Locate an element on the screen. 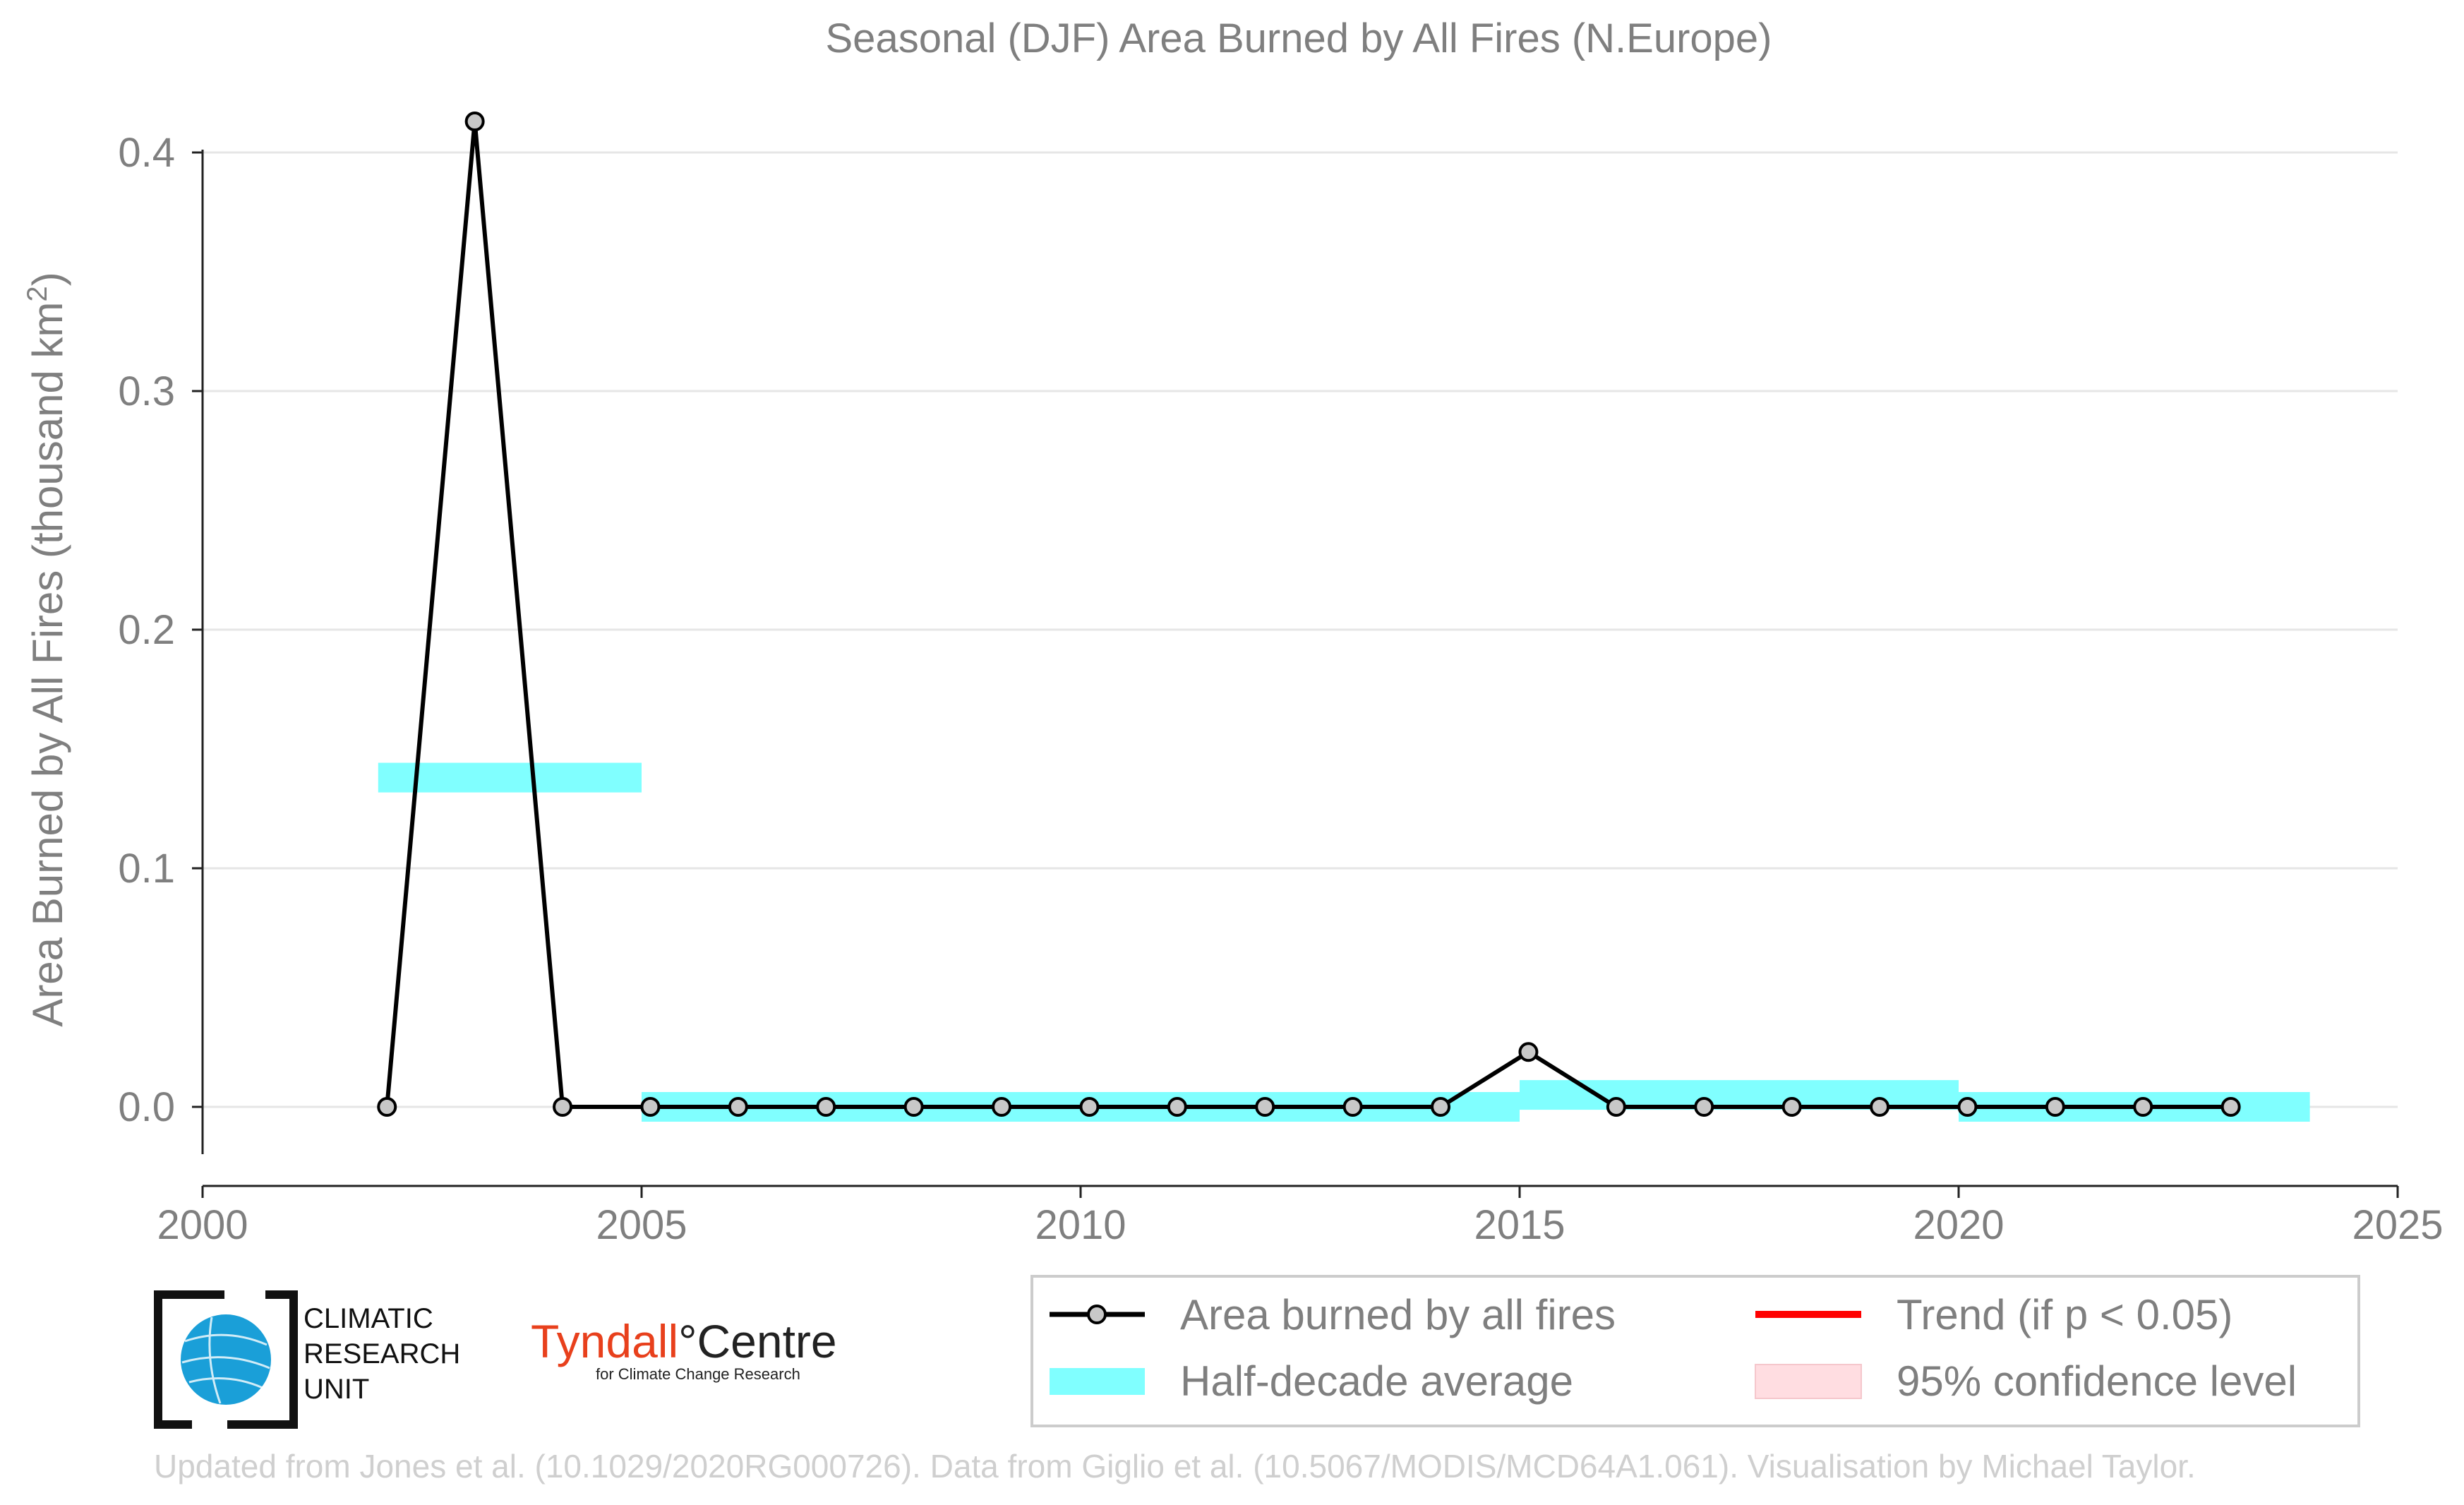 The image size is (2464, 1505). y-axis-label: Area Burned by All Fires (thousand km2) is located at coordinates (46, 649).